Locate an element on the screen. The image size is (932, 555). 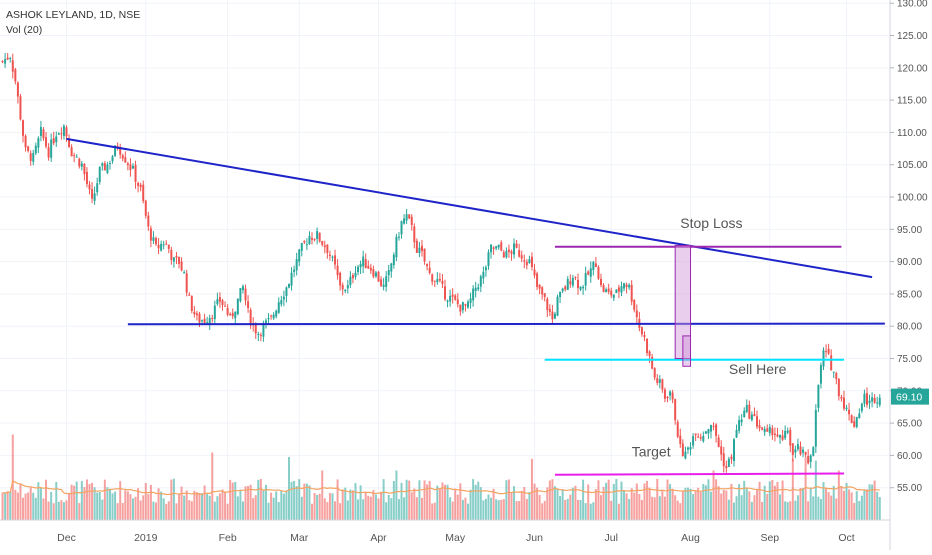
time-axis: Dec 2019 Feb Mar Apr May Jun Jul Aug Sep Oct is located at coordinates (445, 531).